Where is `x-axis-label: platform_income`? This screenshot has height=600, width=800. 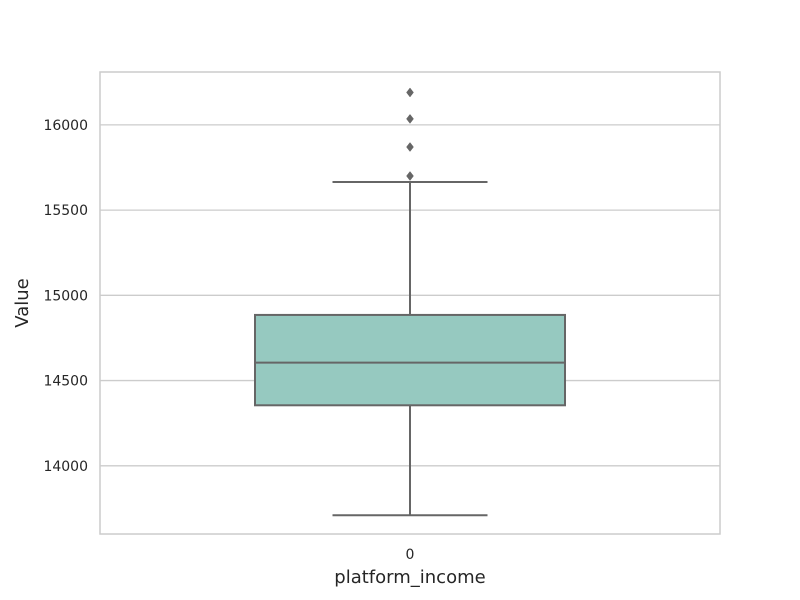
x-axis-label: platform_income is located at coordinates (409, 577).